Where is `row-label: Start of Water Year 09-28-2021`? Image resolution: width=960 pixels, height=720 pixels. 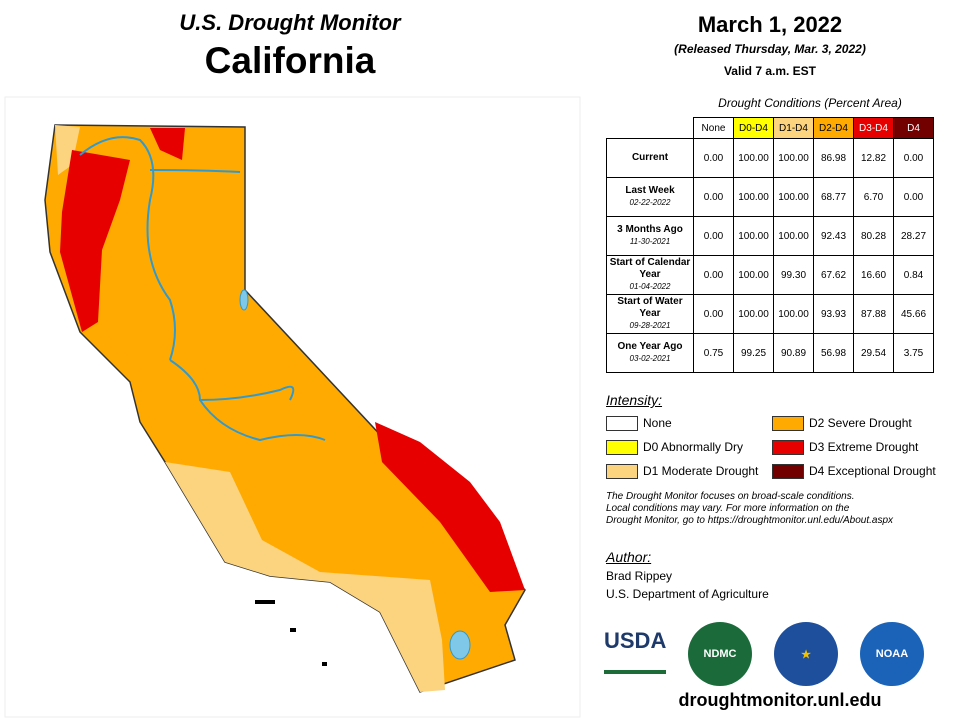
row-label: Start of Water Year 09-28-2021 is located at coordinates (650, 314).